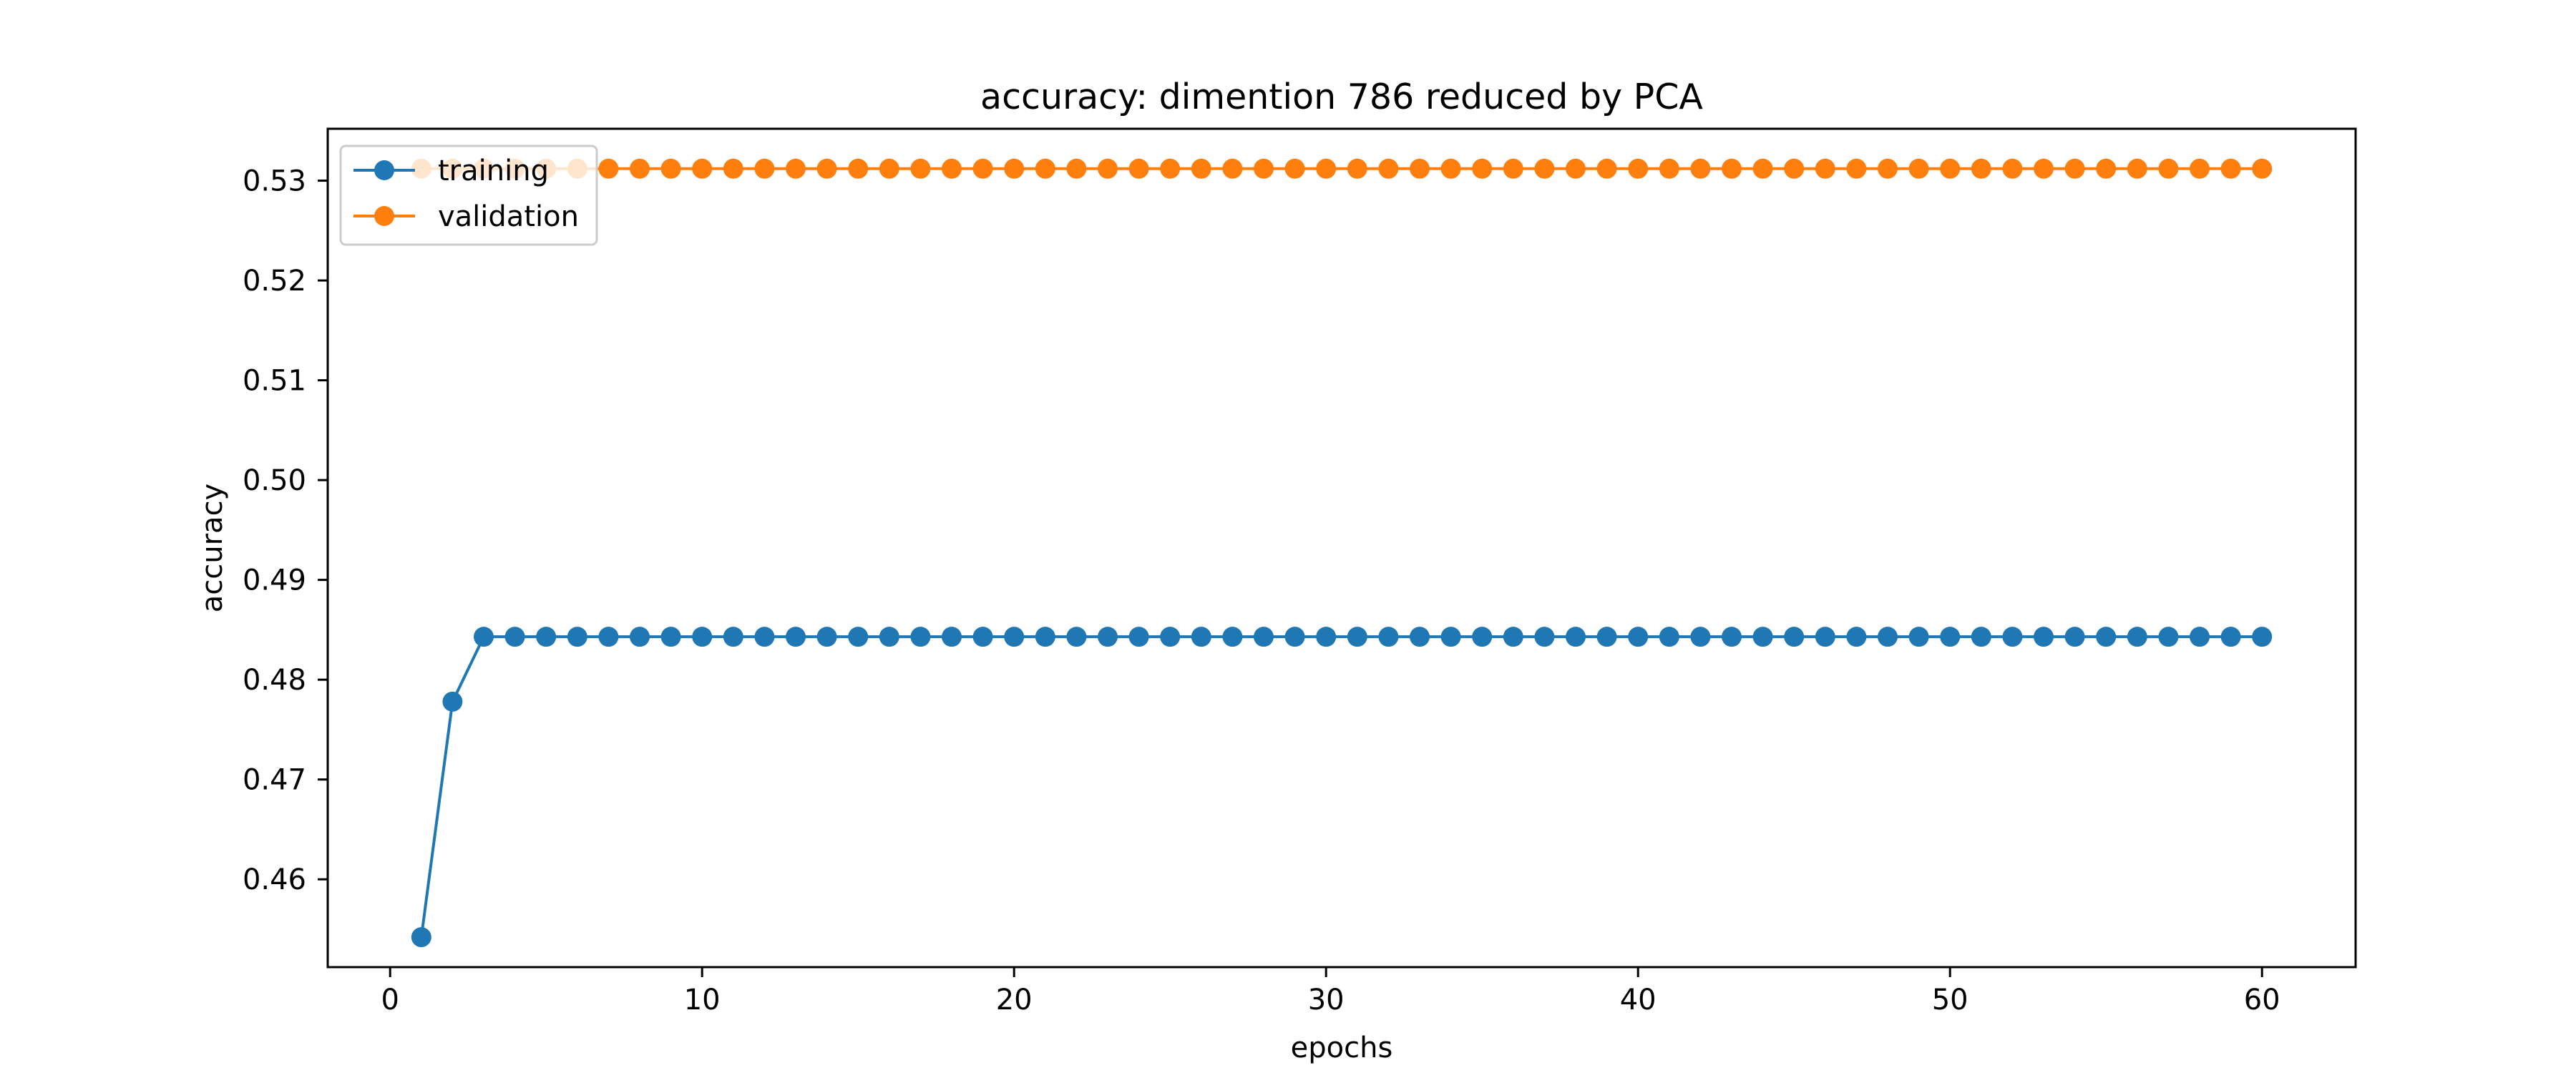  Describe the element at coordinates (2262, 1000) in the screenshot. I see `x-tick-label: 60` at that location.